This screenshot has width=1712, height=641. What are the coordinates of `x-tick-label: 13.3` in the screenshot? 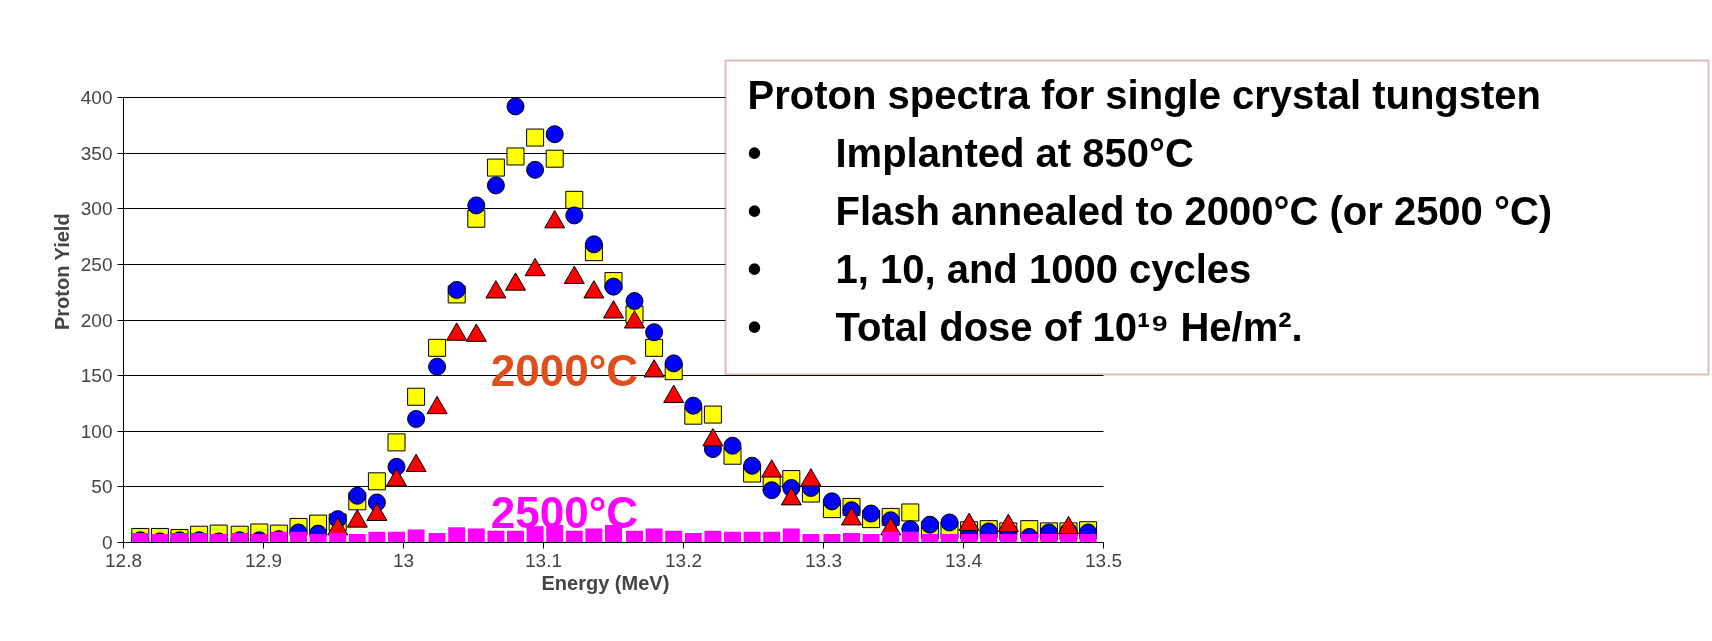 It's located at (823, 560).